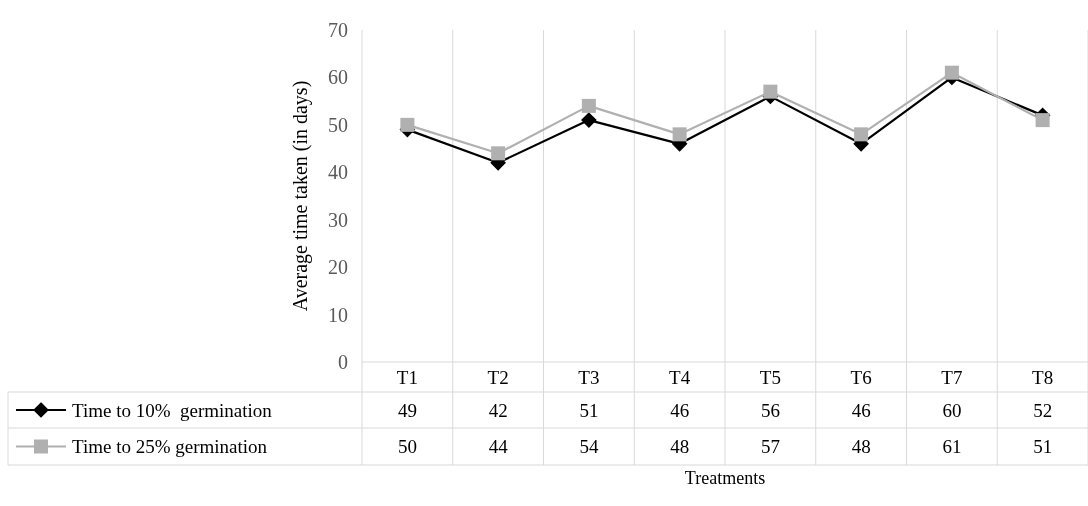 The width and height of the screenshot is (1088, 506). What do you see at coordinates (170, 447) in the screenshot?
I see `legend-label: Time to 25% germination` at bounding box center [170, 447].